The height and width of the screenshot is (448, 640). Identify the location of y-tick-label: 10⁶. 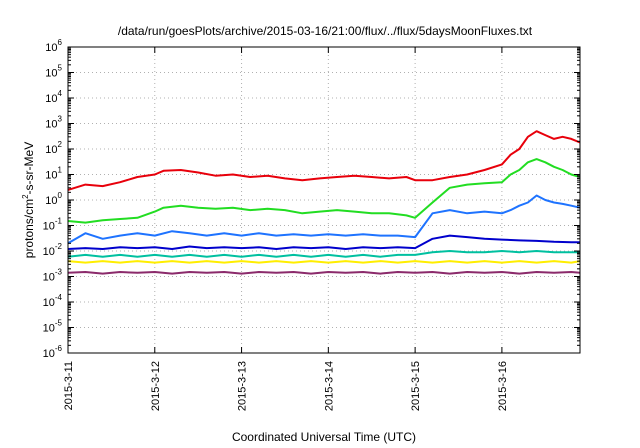
(53, 46).